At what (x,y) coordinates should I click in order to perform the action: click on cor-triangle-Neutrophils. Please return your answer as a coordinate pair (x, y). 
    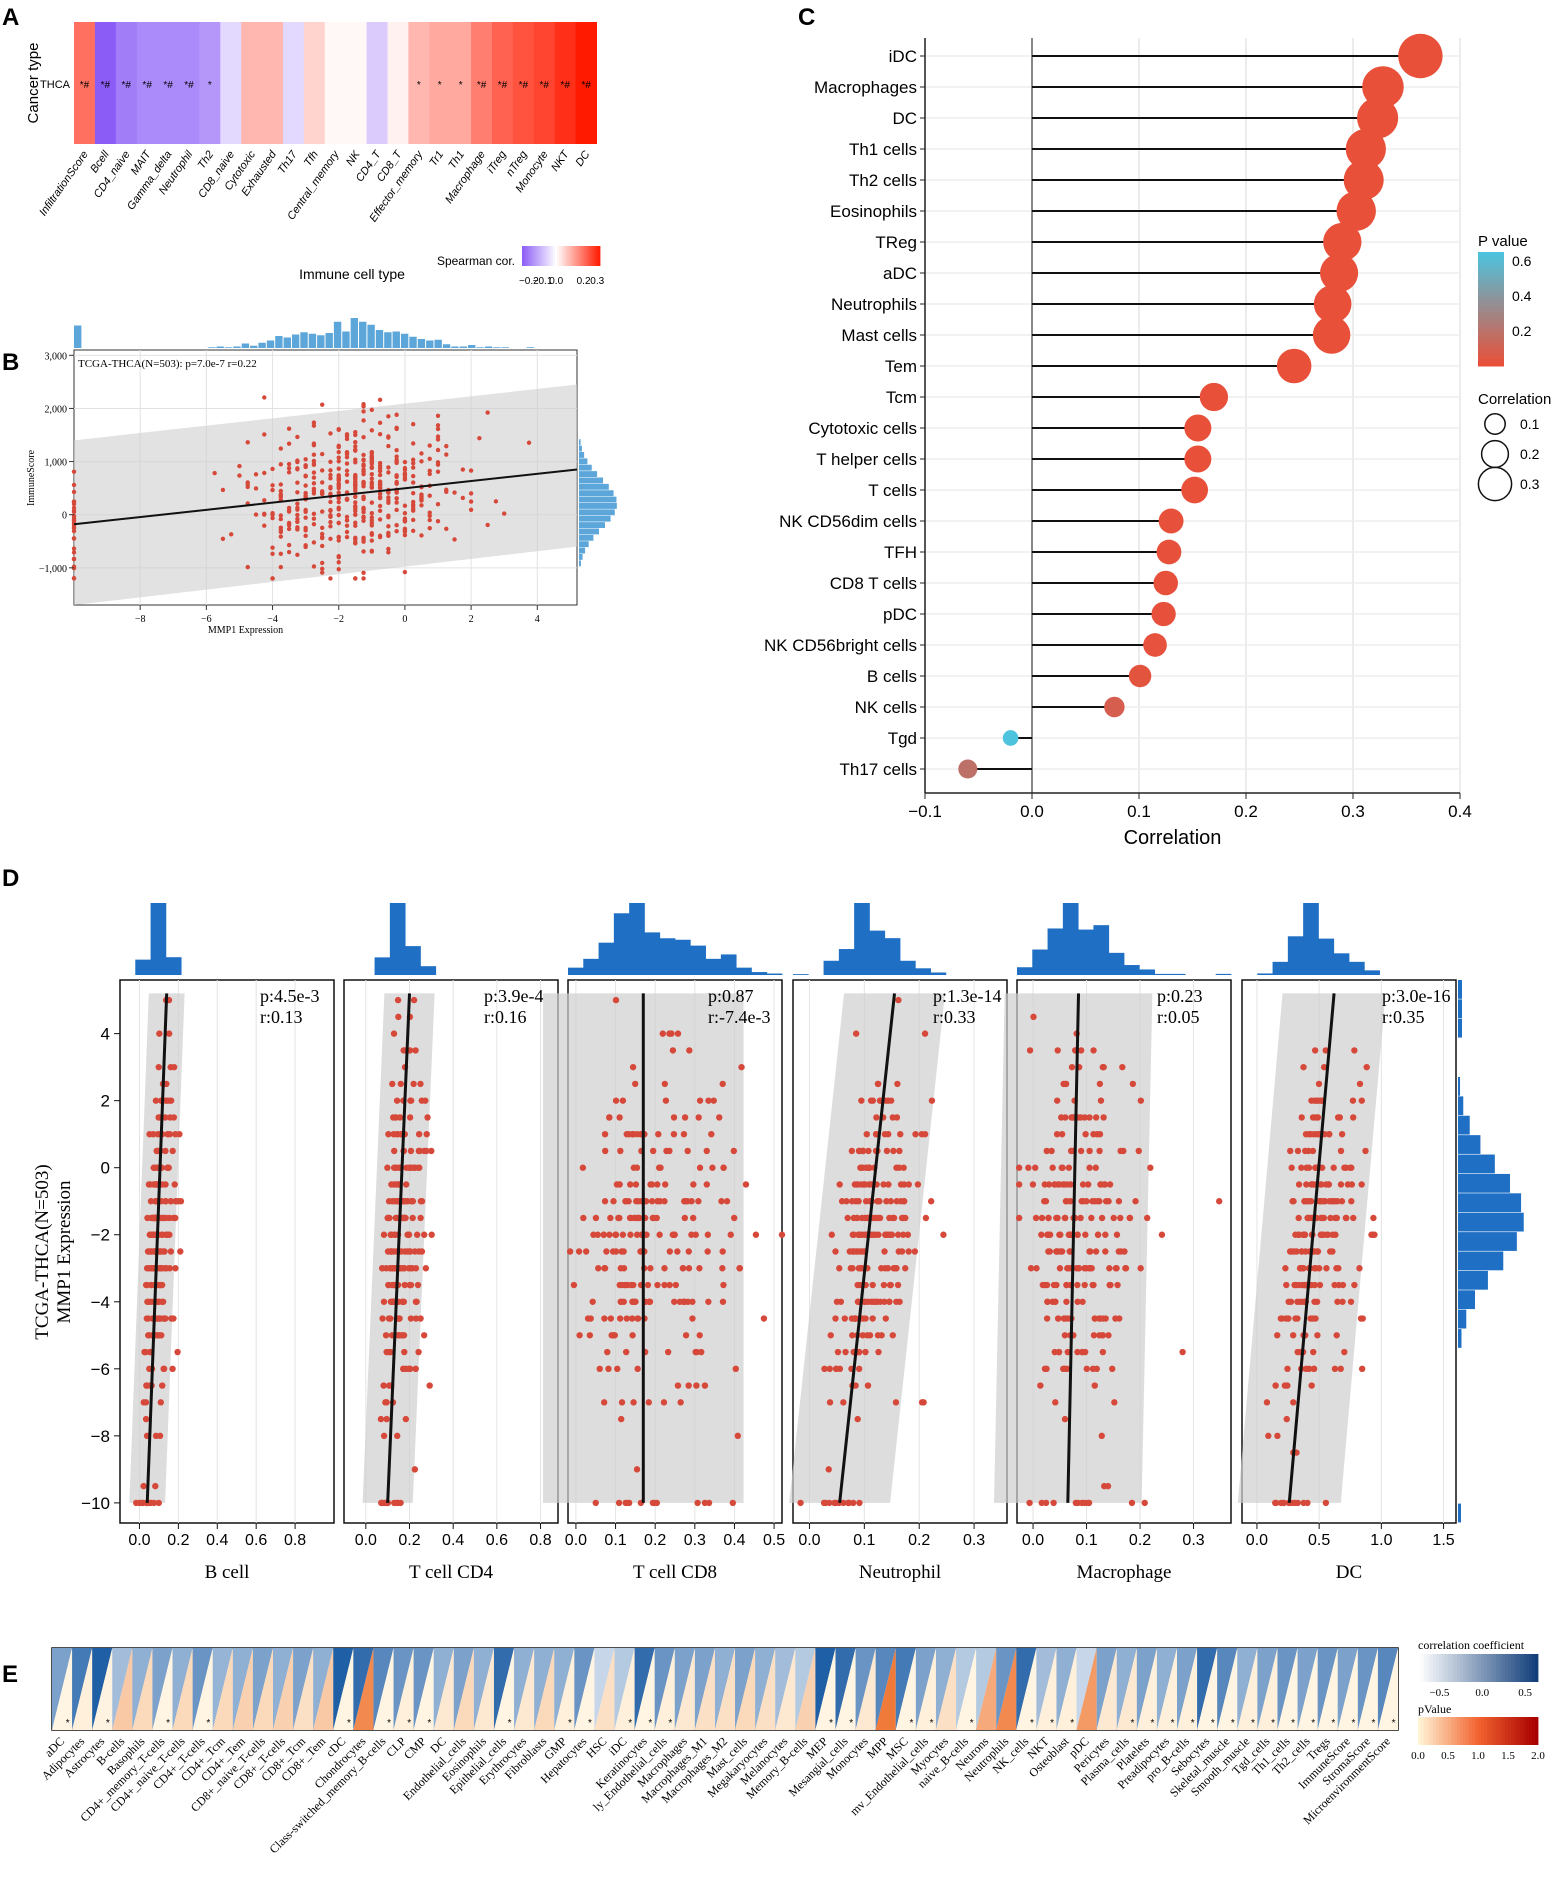
    Looking at the image, I should click on (1006, 1689).